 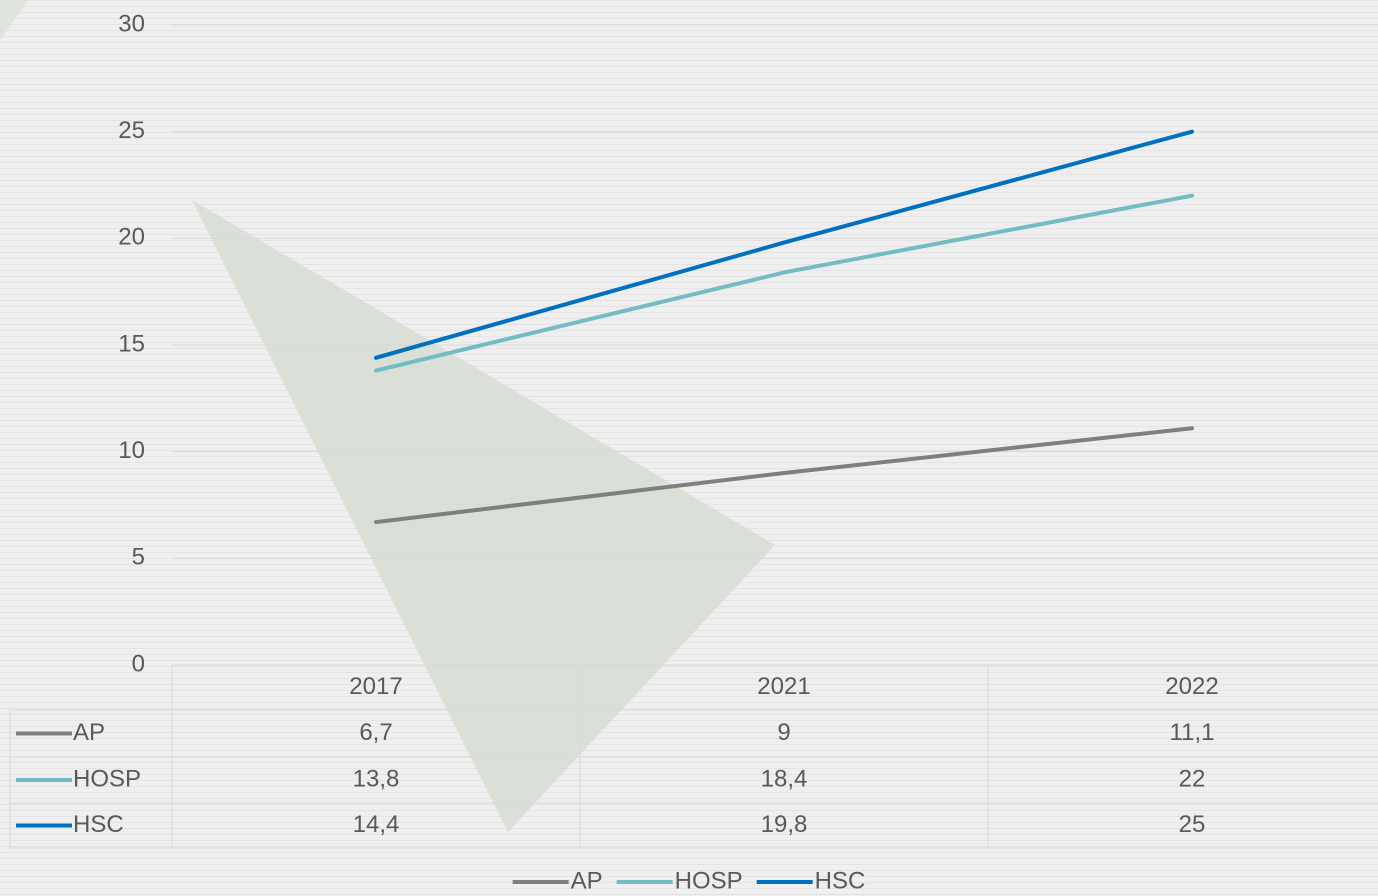 What do you see at coordinates (138, 663) in the screenshot?
I see `y-tick-label: 0` at bounding box center [138, 663].